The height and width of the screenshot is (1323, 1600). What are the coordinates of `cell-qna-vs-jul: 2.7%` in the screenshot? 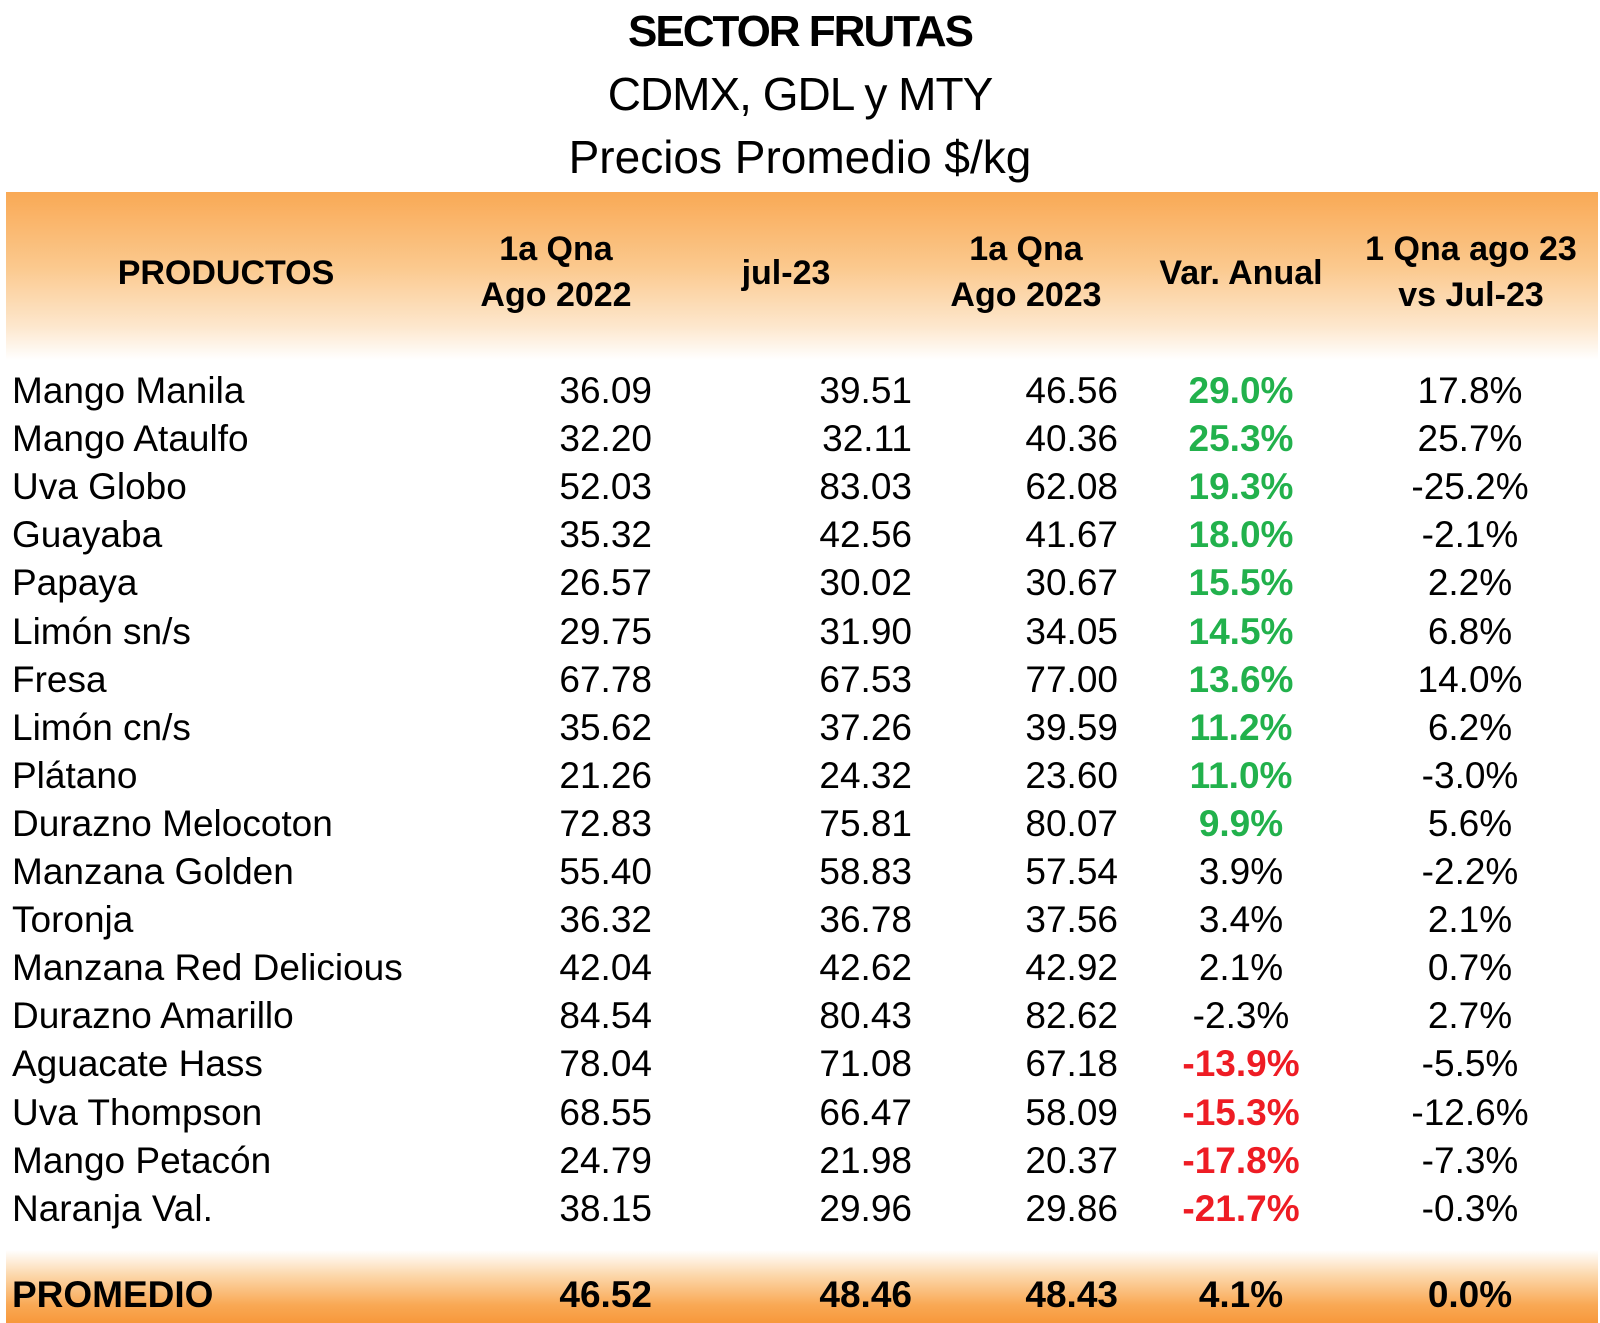 It's located at (1470, 1016).